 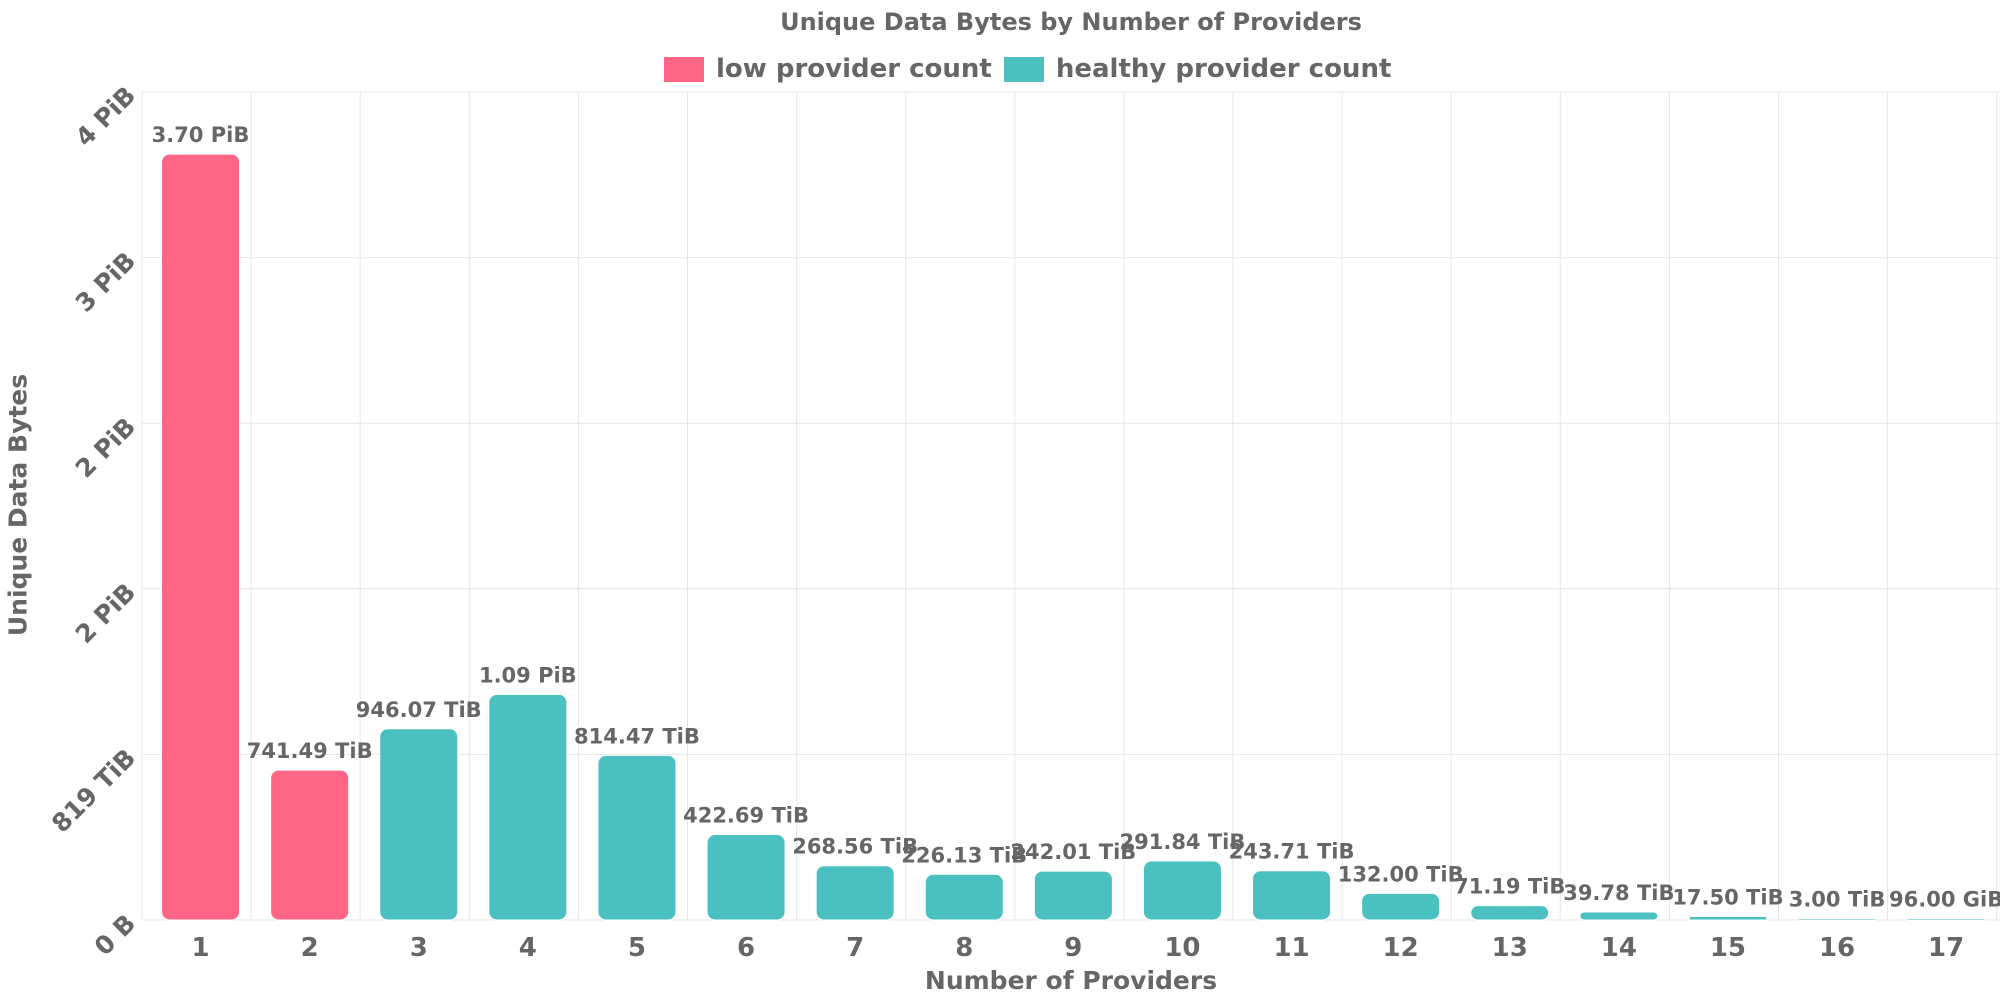 What do you see at coordinates (201, 948) in the screenshot?
I see `x-tick-label: 1` at bounding box center [201, 948].